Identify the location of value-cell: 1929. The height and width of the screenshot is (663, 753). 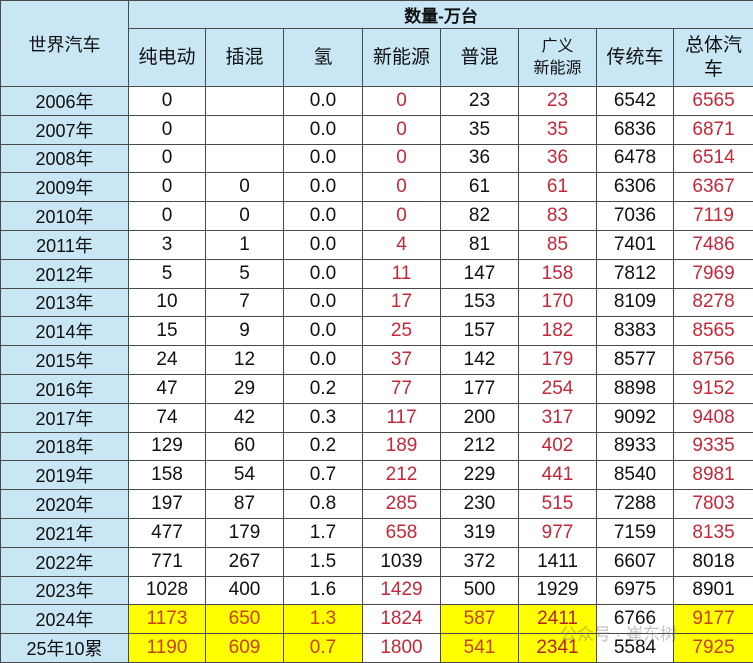
(557, 590).